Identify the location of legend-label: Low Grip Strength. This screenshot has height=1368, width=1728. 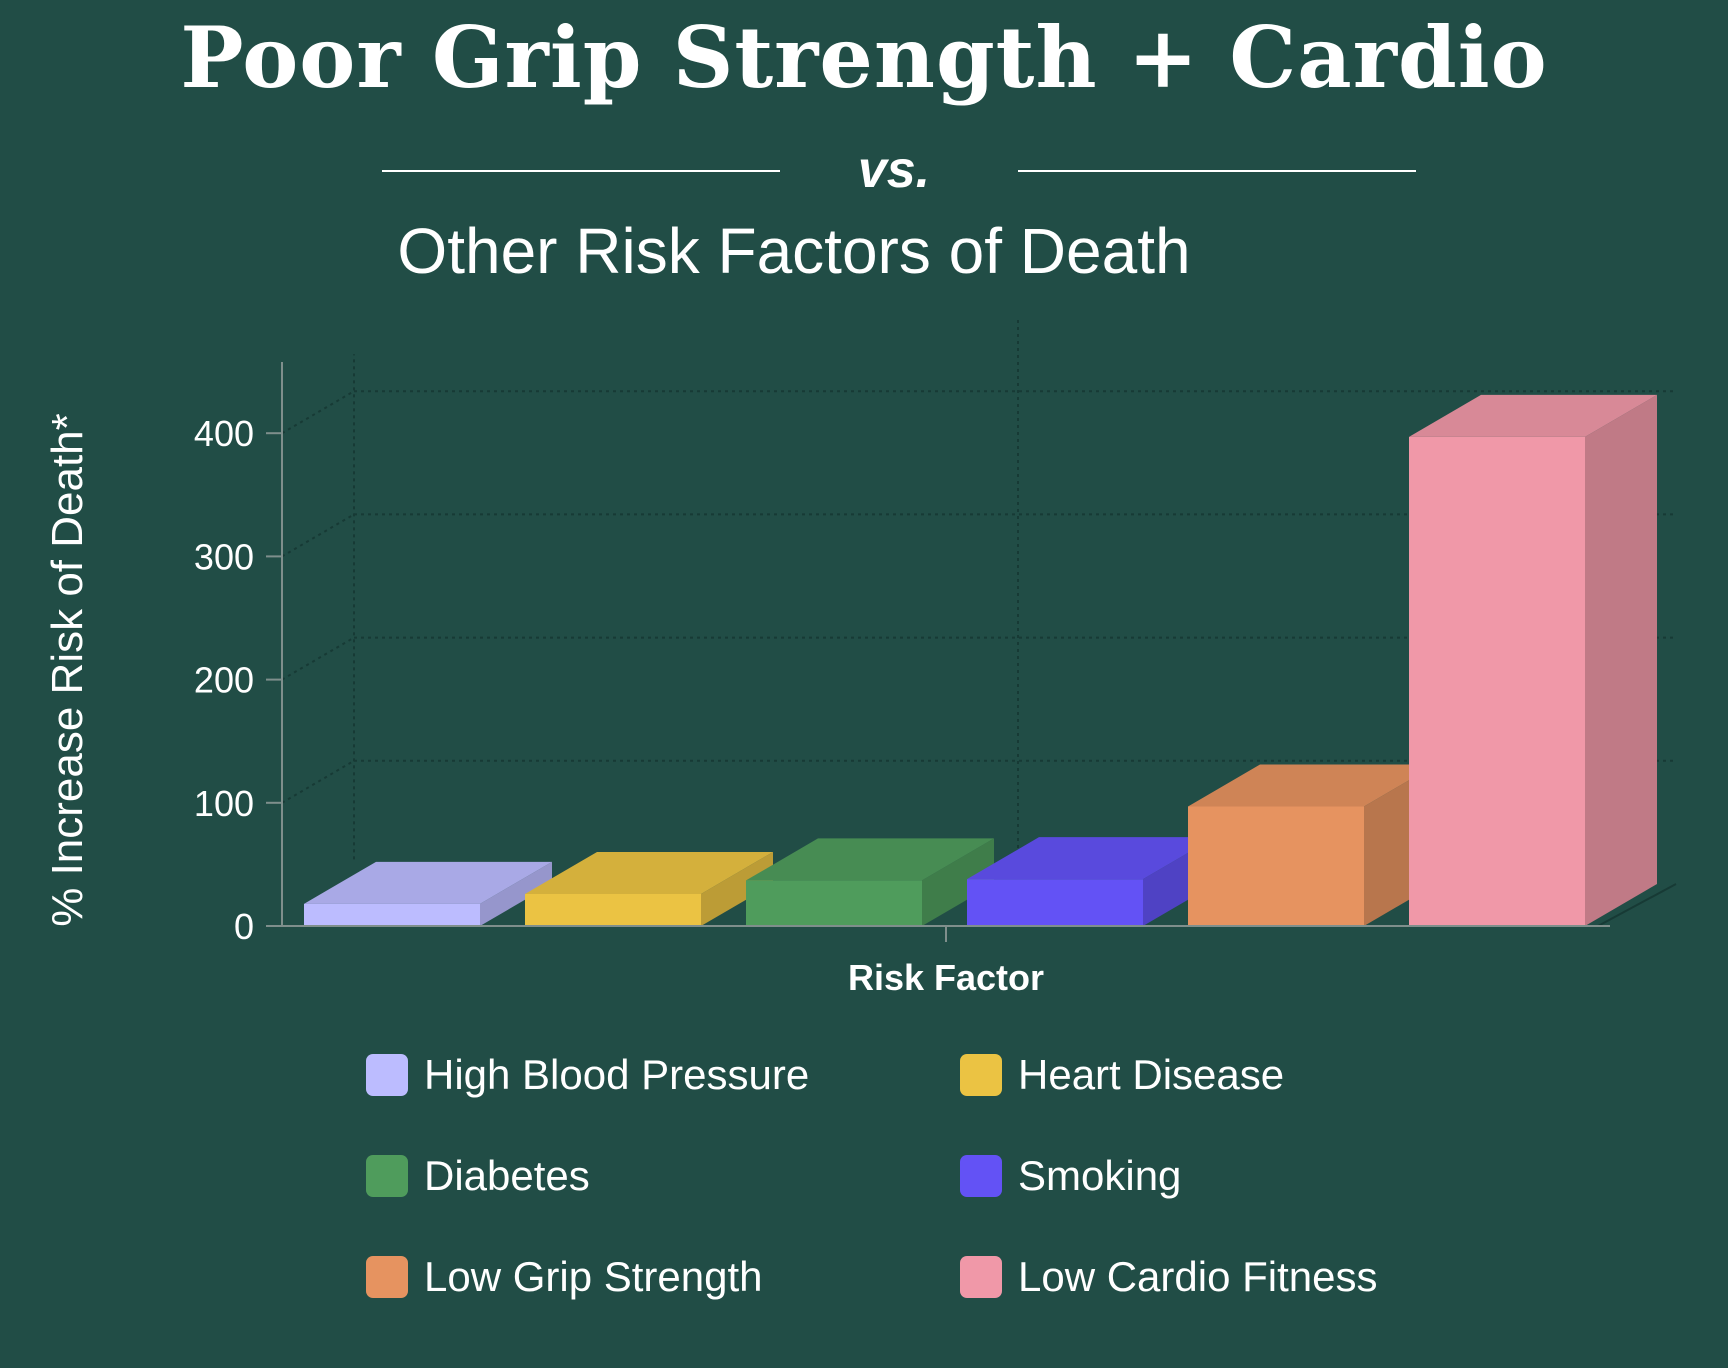
(593, 1276).